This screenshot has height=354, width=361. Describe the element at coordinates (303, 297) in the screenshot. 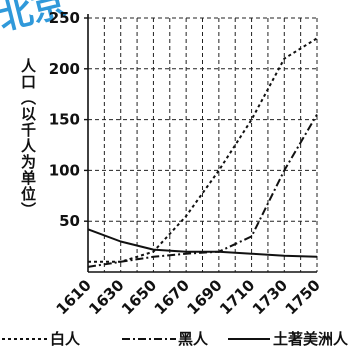

I see `x-tick-label: 1750` at that location.